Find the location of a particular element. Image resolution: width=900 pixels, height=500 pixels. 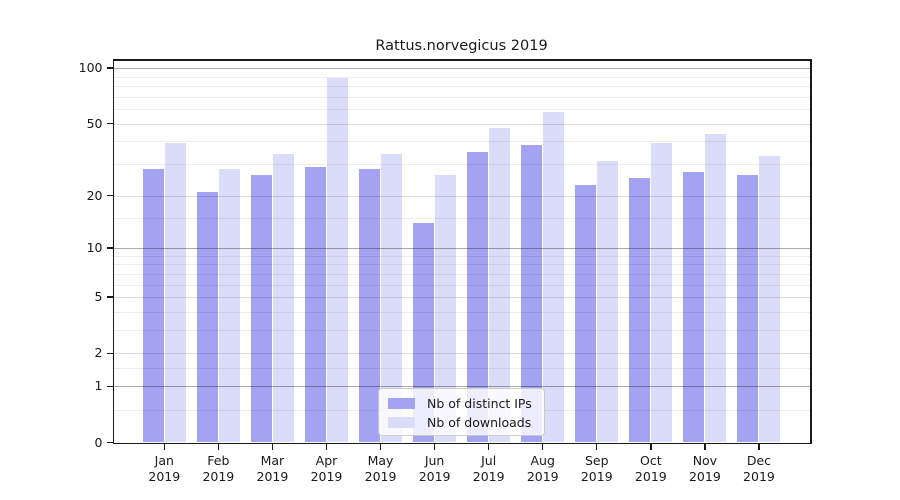

x-tick-label-feb: Feb 2019 is located at coordinates (218, 468).